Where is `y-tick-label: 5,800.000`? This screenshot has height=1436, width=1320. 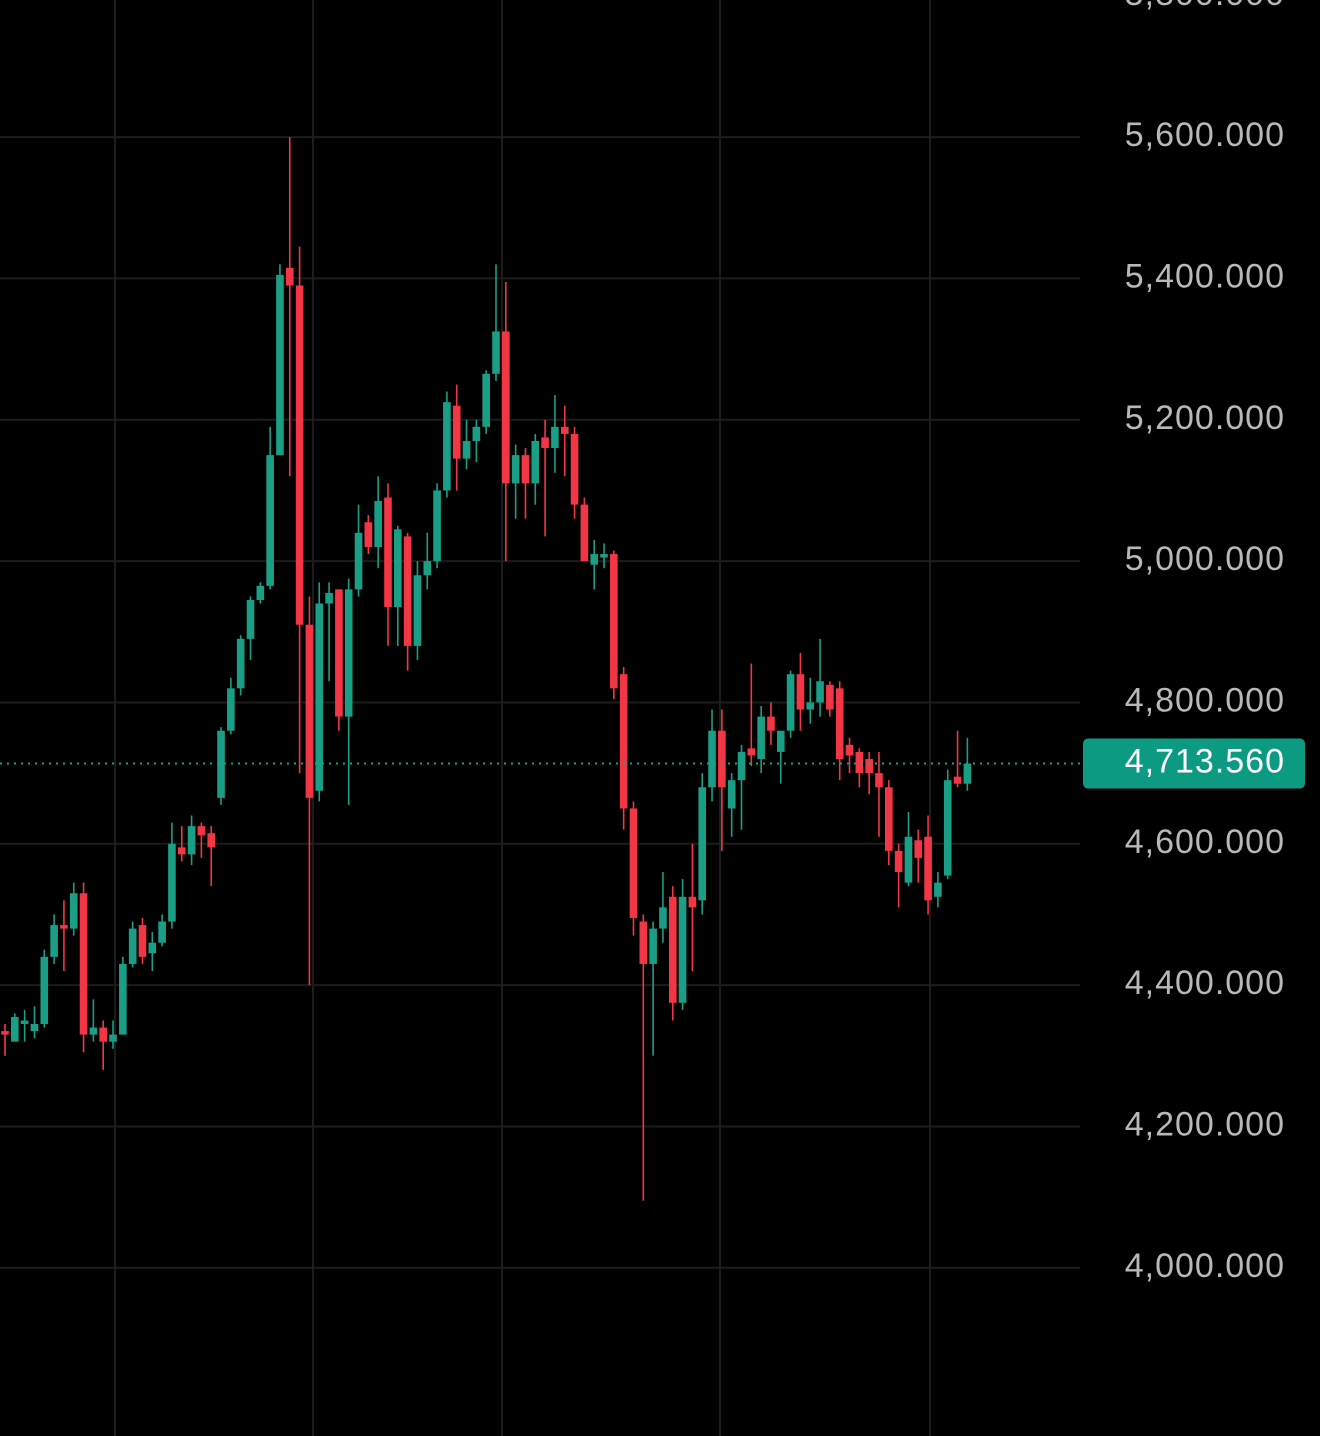 y-tick-label: 5,800.000 is located at coordinates (1205, 6).